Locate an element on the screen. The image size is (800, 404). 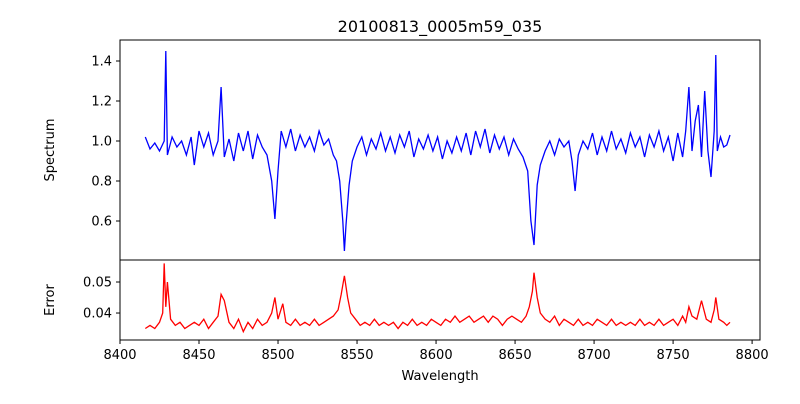
error-line is located at coordinates (437, 298).